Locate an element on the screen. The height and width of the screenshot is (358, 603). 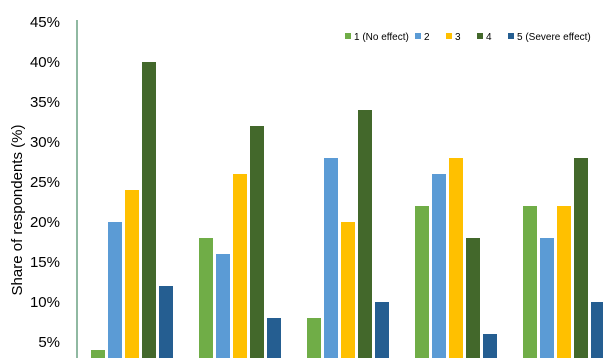
legend-label: 3 is located at coordinates (458, 37).